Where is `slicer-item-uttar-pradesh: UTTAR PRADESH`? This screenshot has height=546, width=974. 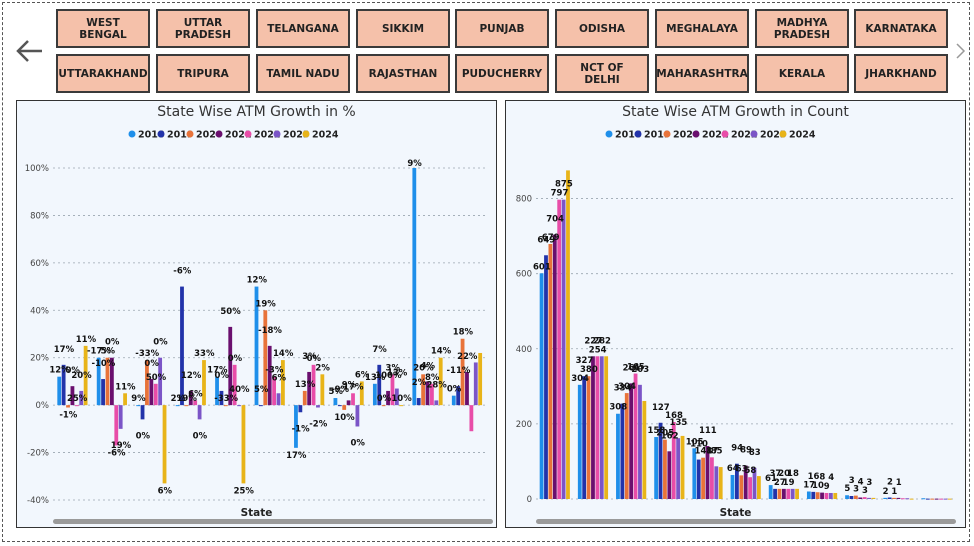 slicer-item-uttar-pradesh: UTTAR PRADESH is located at coordinates (203, 28).